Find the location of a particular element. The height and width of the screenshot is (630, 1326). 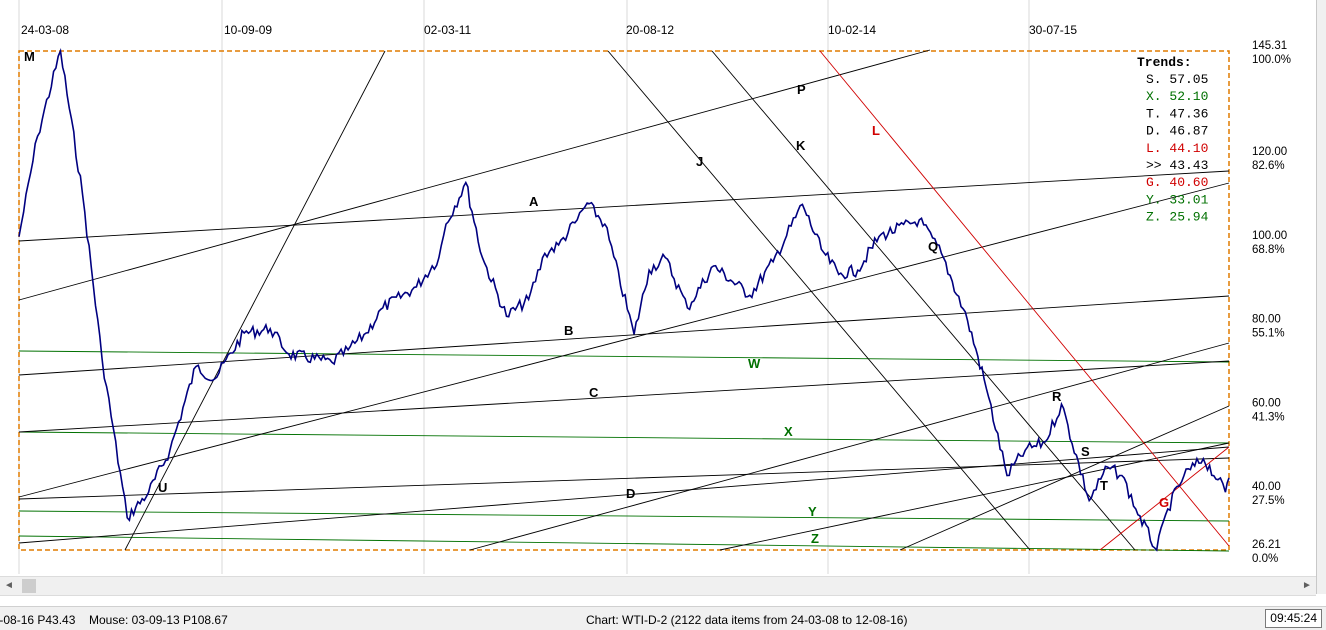

arrow-left-icon: ◄ is located at coordinates (9, 585).